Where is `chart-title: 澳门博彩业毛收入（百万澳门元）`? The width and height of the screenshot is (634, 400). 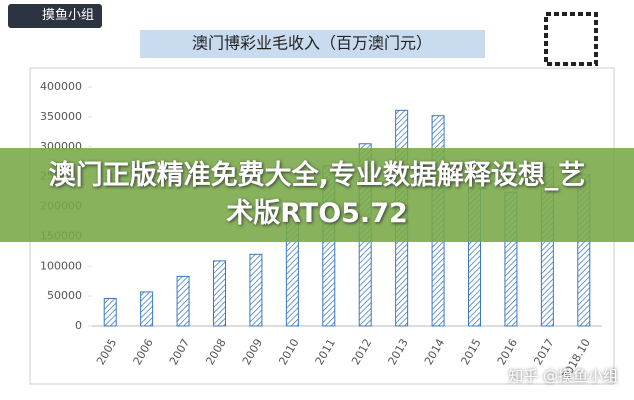 chart-title: 澳门博彩业毛收入（百万澳门元） is located at coordinates (312, 43).